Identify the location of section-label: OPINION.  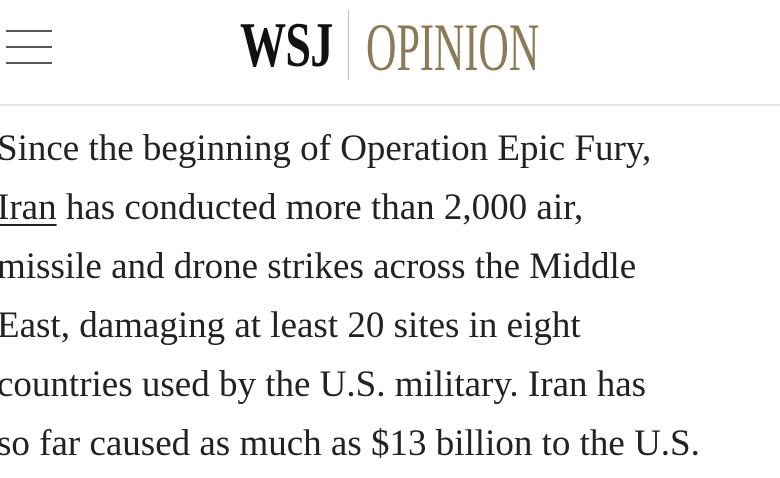
(453, 47).